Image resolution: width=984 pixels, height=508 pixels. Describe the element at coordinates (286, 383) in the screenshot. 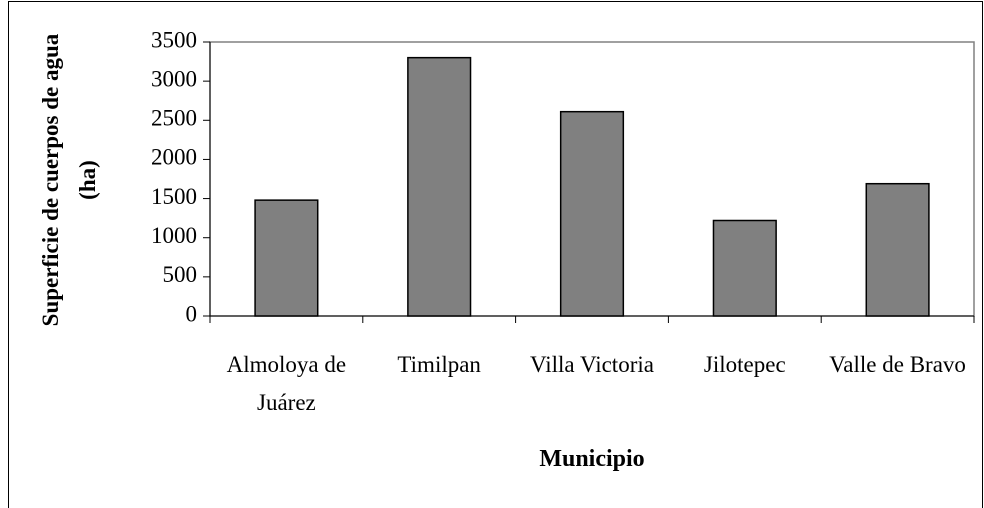

I see `x-tick-label: Almoloya de Juárez` at that location.